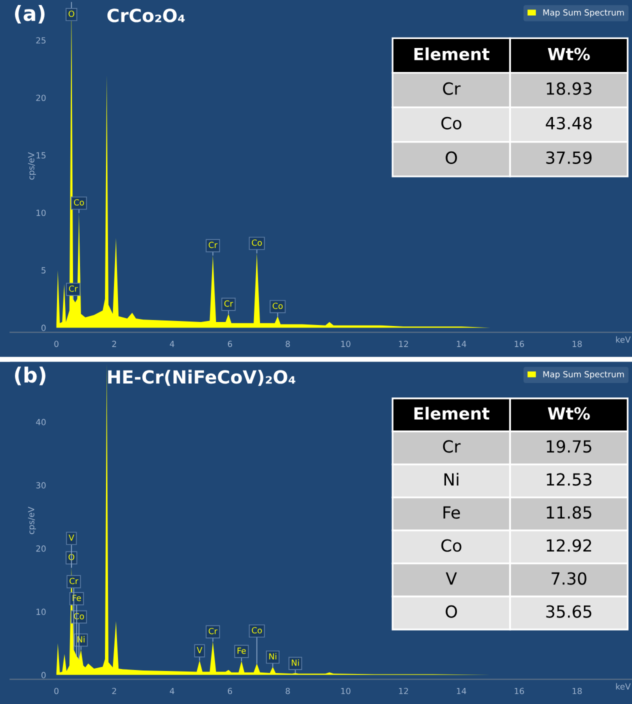 The width and height of the screenshot is (632, 704). I want to click on annotation: 12.53, so click(569, 479).